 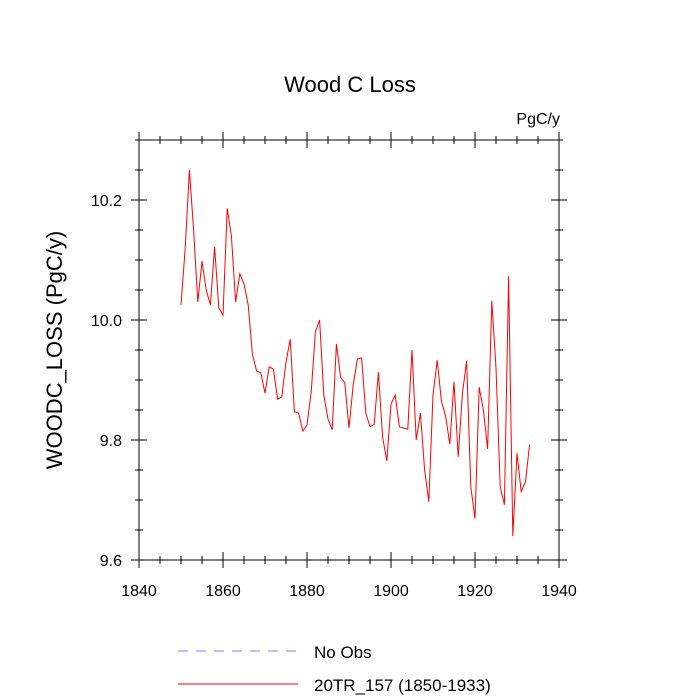 I want to click on x-tick-label: 1880, so click(x=307, y=591).